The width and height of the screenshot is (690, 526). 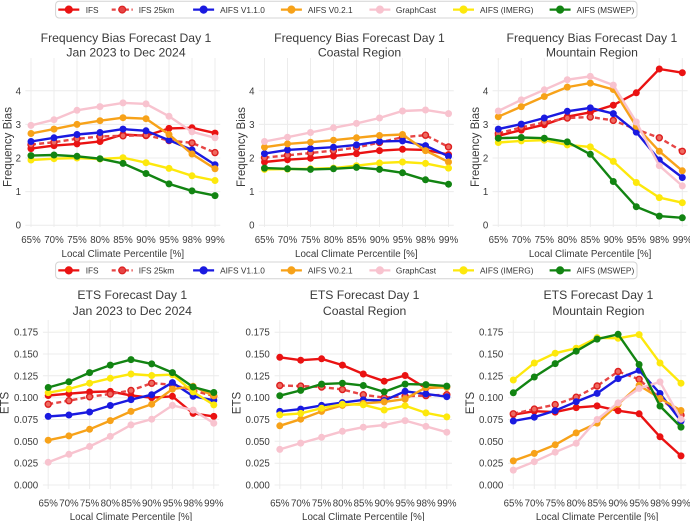 What do you see at coordinates (606, 10) in the screenshot?
I see `svg-text: AIFS (MSWEP)` at bounding box center [606, 10].